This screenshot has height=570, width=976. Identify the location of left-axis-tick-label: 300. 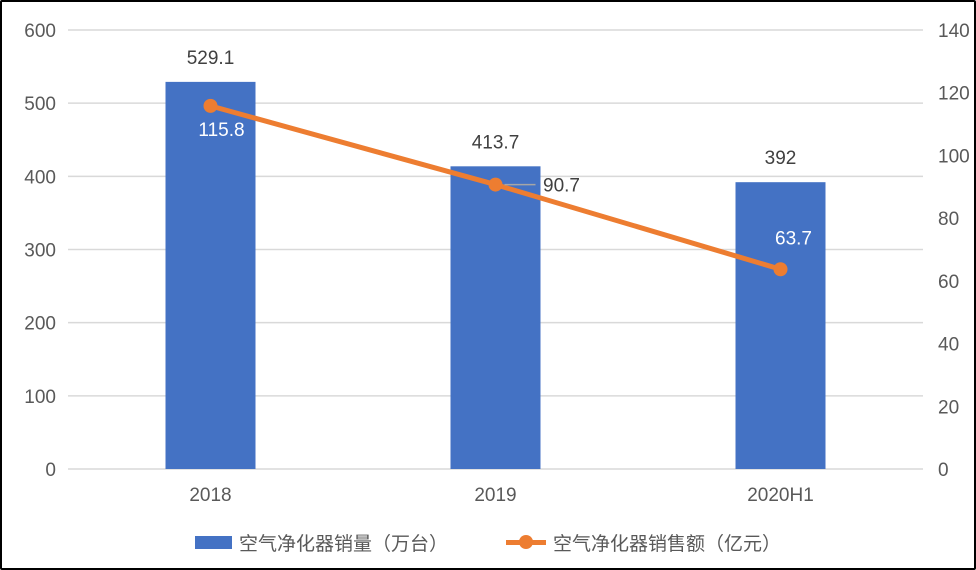
(40, 251).